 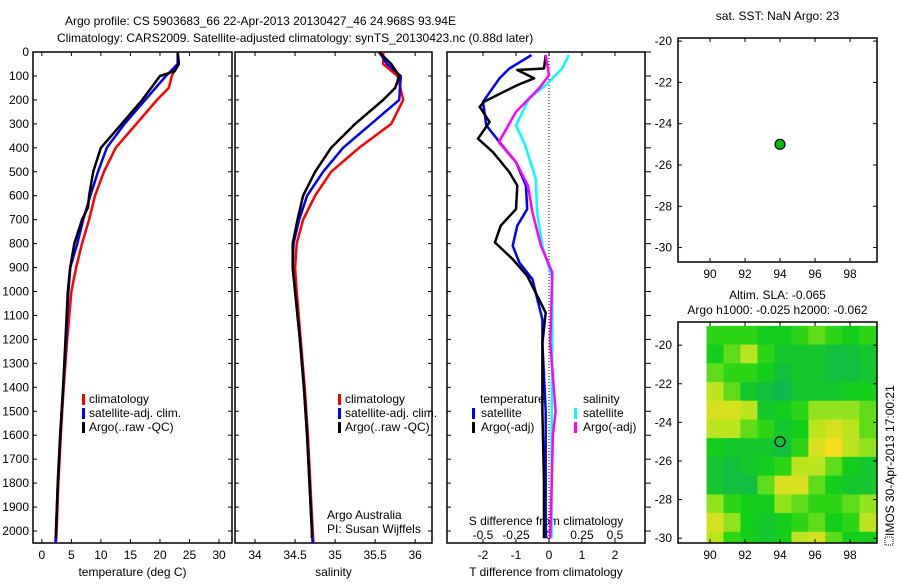 I want to click on legend-label: Argo(..raw -QC), so click(x=387, y=427).